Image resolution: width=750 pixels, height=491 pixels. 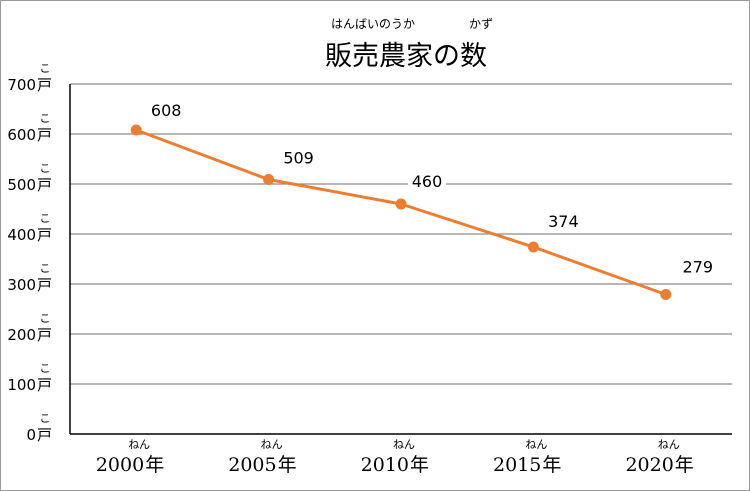 What do you see at coordinates (44, 135) in the screenshot?
I see `y-tick-unit-600: 戸` at bounding box center [44, 135].